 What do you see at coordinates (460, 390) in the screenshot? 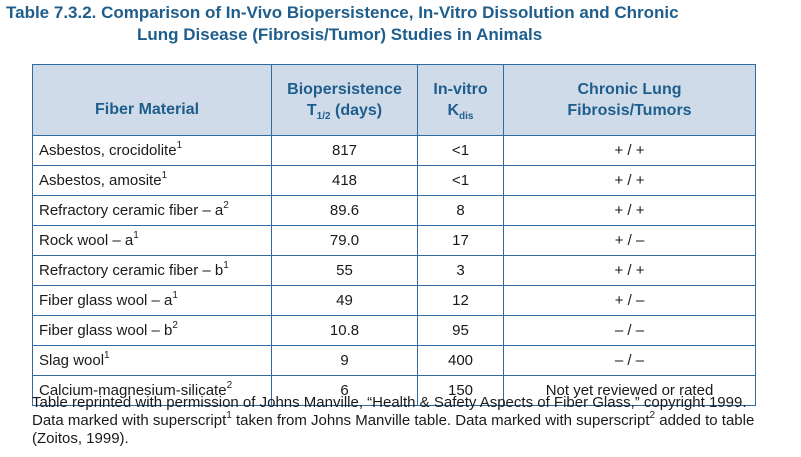
I see `kdis-cell: 150` at bounding box center [460, 390].